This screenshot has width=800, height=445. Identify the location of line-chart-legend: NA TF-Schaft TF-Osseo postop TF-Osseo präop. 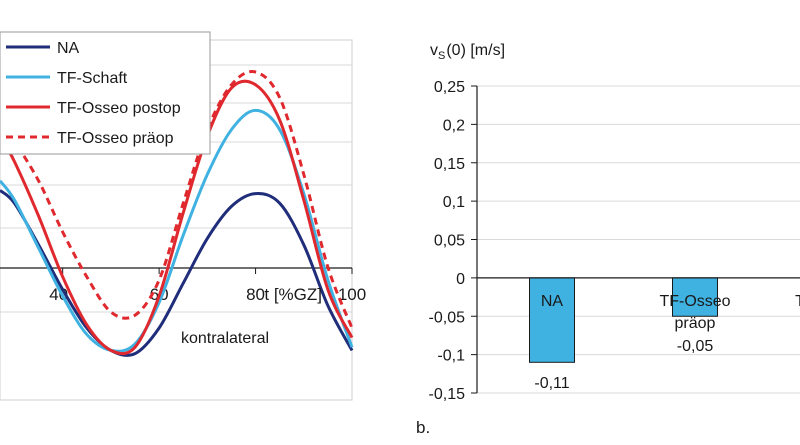
(105, 93).